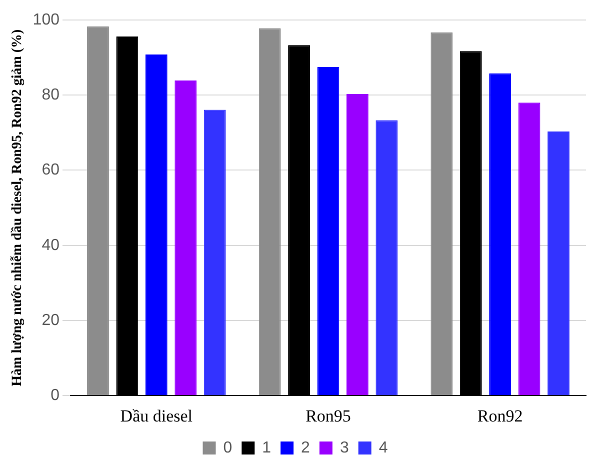 Image resolution: width=596 pixels, height=466 pixels. Describe the element at coordinates (51, 320) in the screenshot. I see `y-tick-label: 20` at that location.